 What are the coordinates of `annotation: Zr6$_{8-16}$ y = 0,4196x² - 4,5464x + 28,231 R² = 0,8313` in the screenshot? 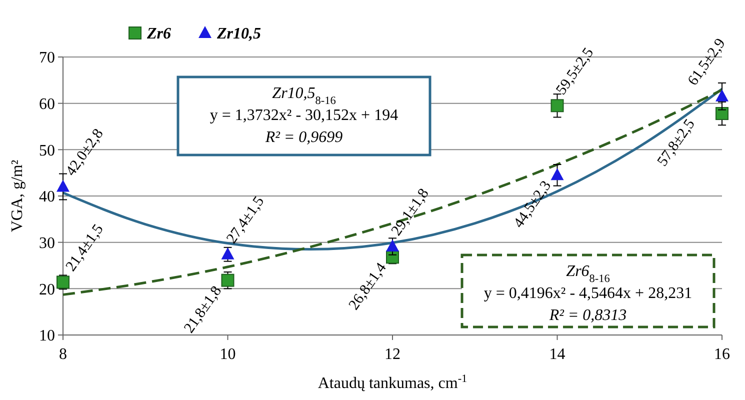 It's located at (588, 293).